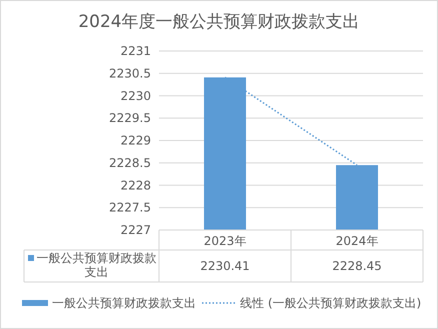 Image resolution: width=438 pixels, height=329 pixels. I want to click on y-tick-label: 2230.5, so click(130, 73).